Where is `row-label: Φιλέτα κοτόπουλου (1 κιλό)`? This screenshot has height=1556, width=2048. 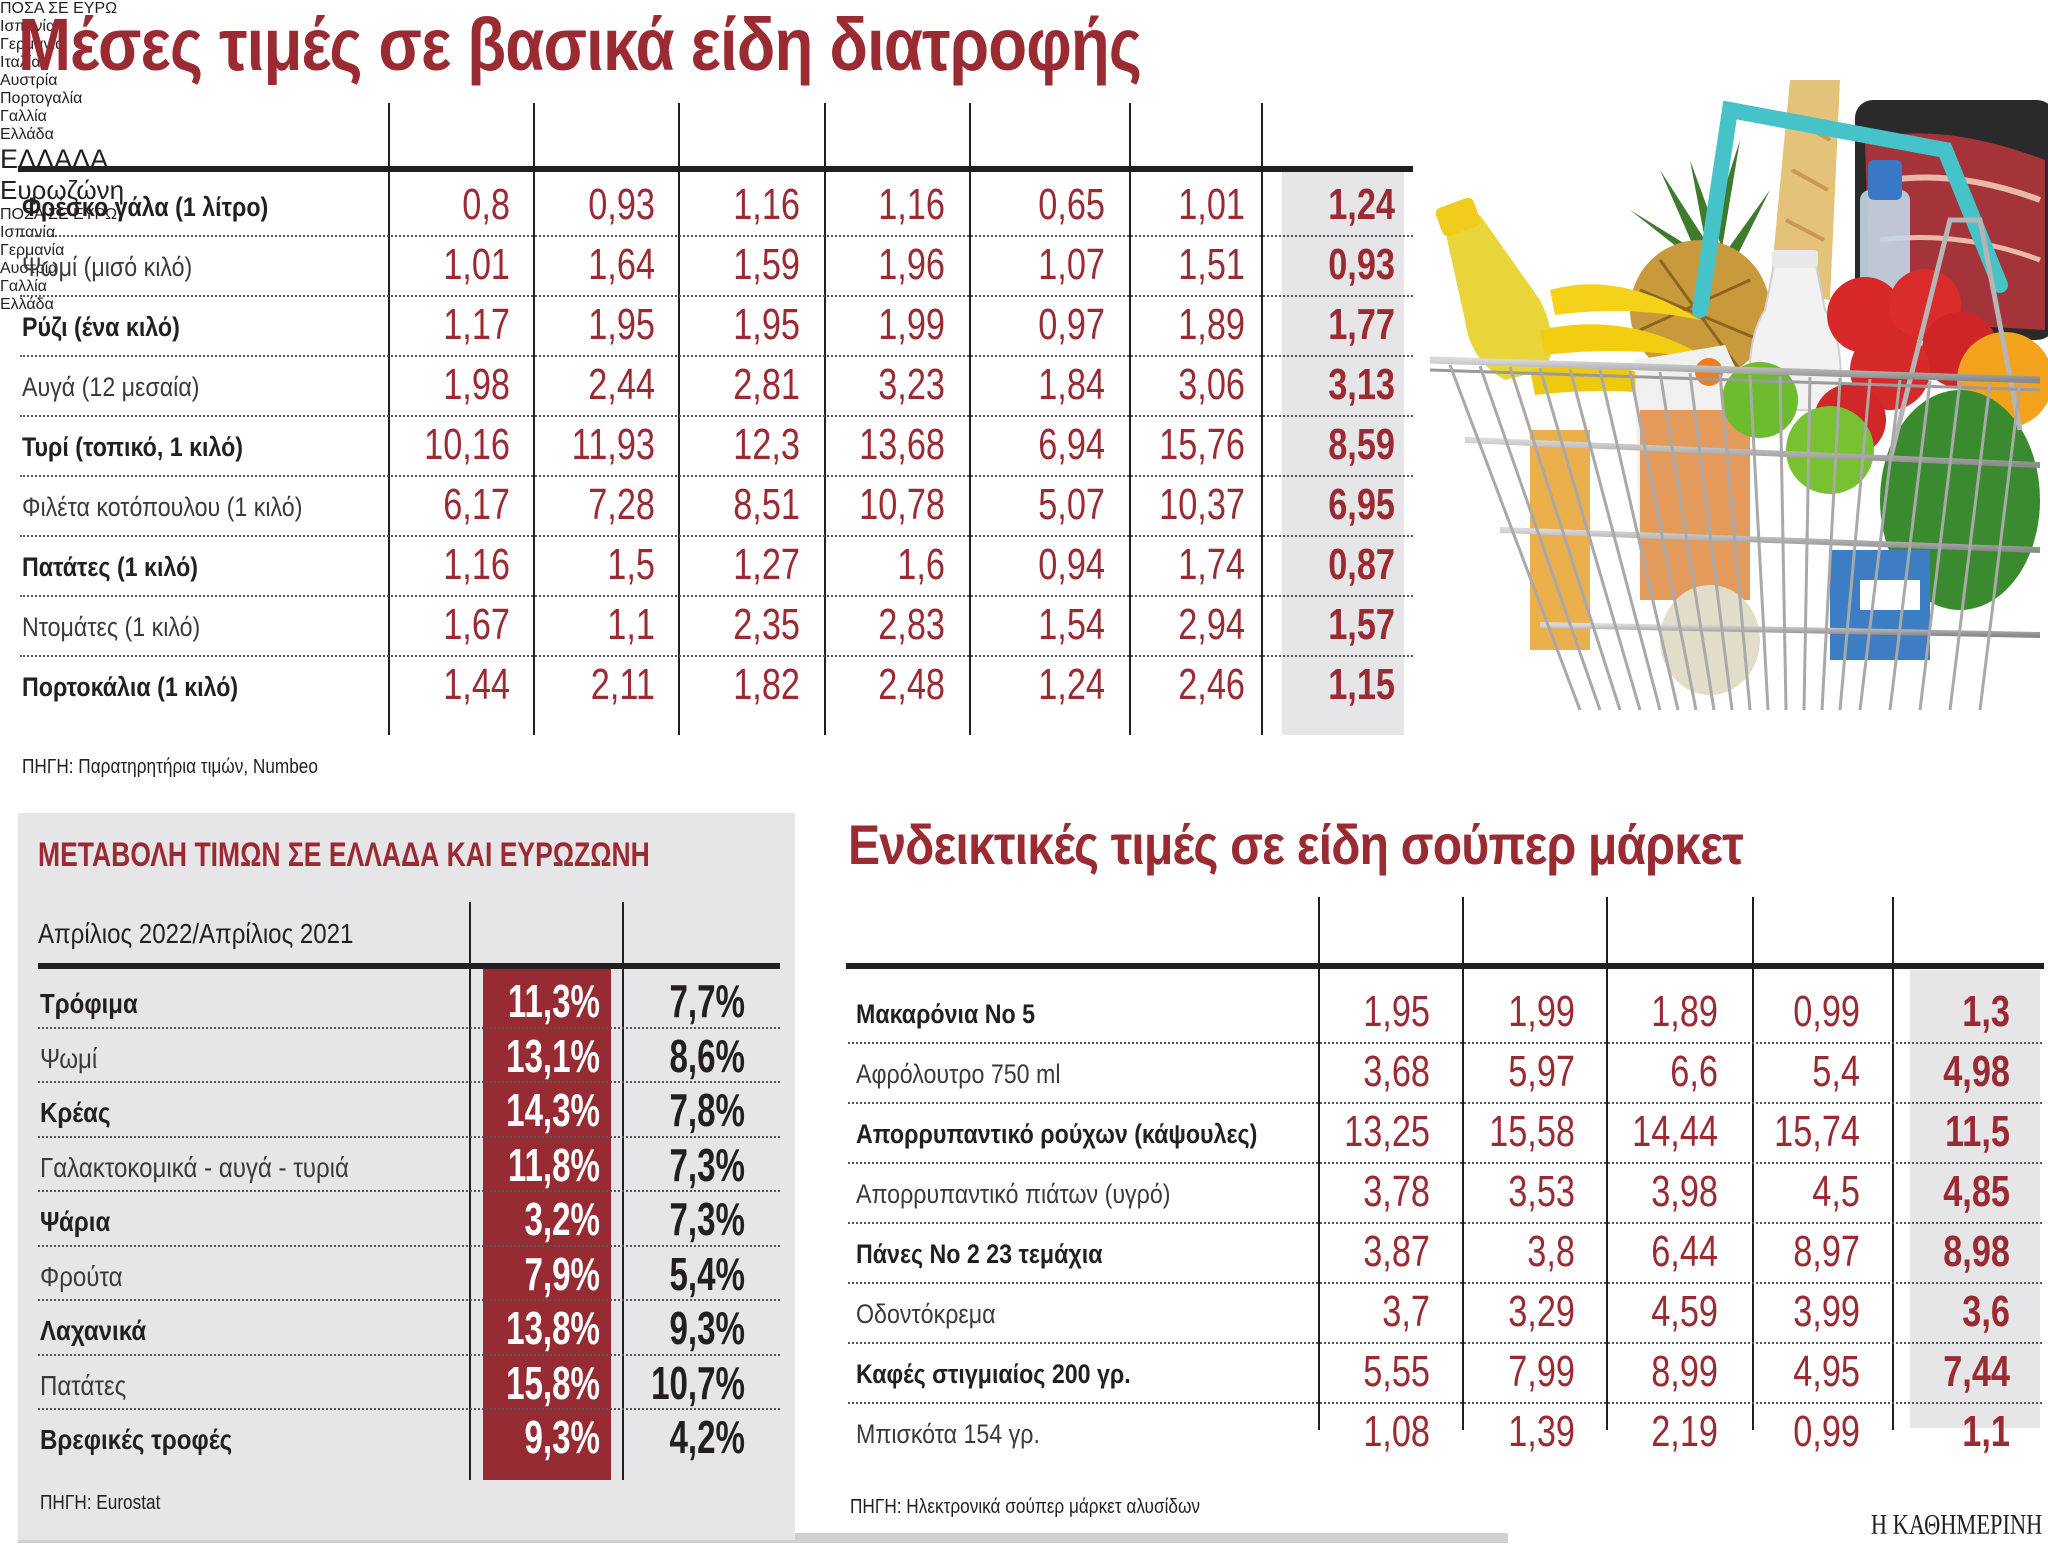 row-label: Φιλέτα κοτόπουλου (1 κιλό) is located at coordinates (162, 507).